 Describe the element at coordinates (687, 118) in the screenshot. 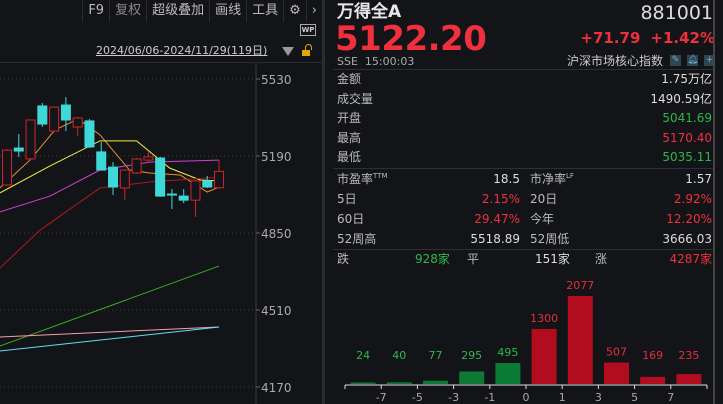

I see `stat-value: 5041.69` at that location.